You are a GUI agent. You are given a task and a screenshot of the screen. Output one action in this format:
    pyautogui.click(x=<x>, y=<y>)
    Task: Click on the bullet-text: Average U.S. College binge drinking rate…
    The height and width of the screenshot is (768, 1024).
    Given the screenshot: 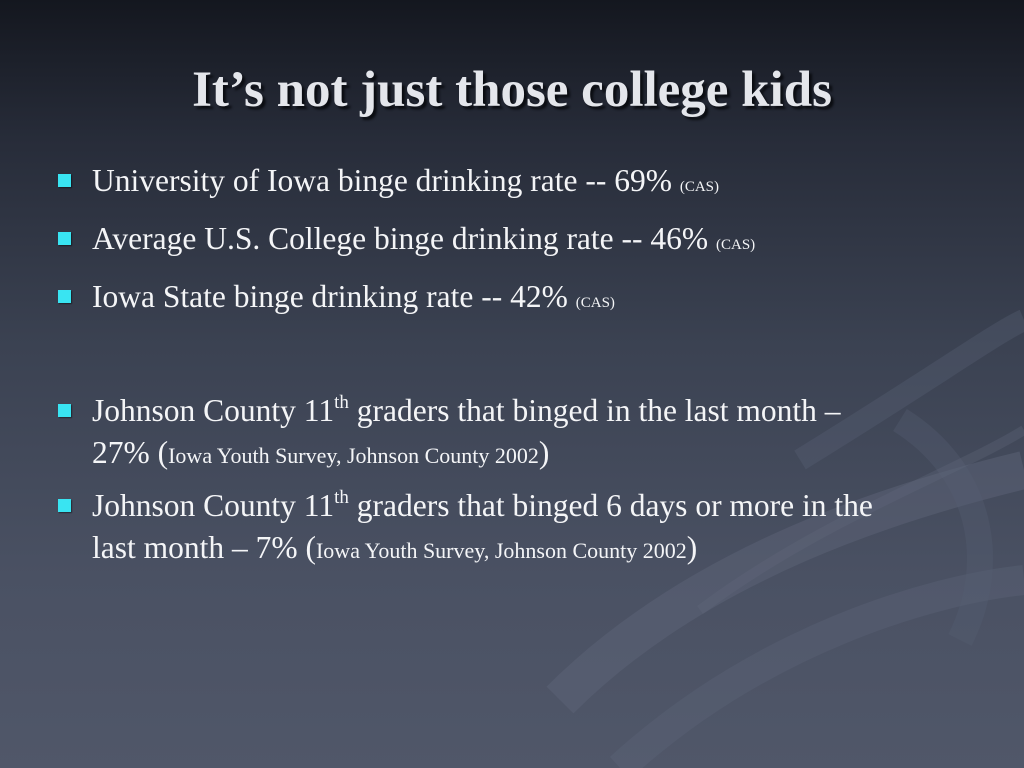 What is the action you would take?
    pyautogui.click(x=400, y=238)
    